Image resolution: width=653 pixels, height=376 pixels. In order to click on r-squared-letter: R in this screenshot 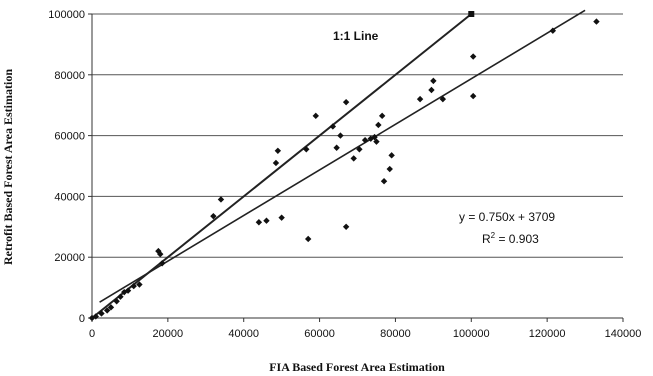, I will do `click(486, 239)`.